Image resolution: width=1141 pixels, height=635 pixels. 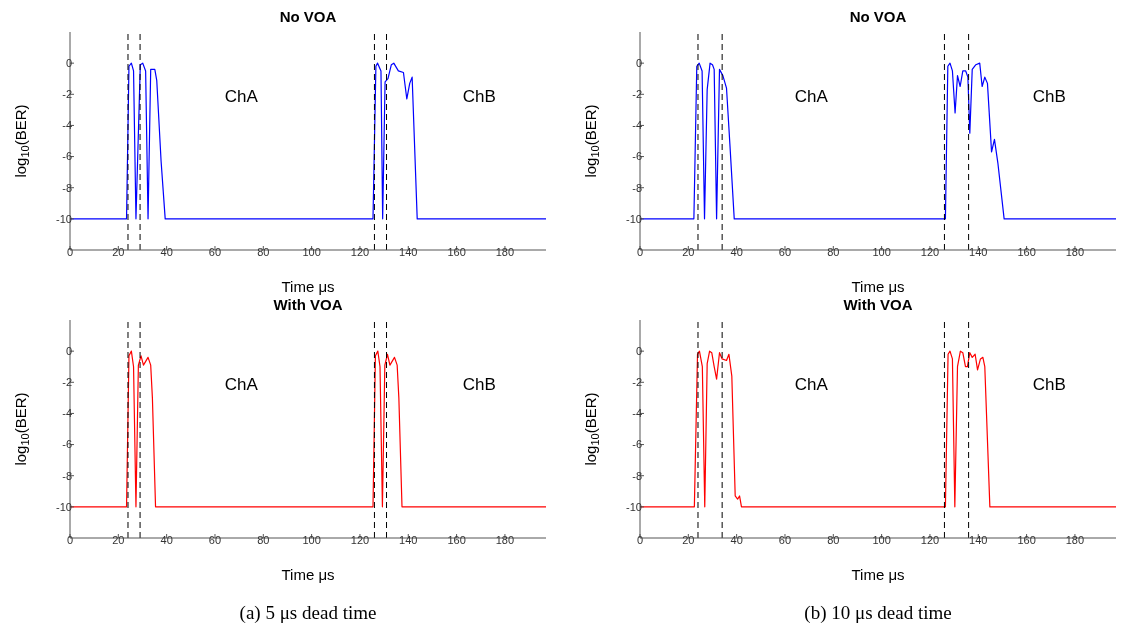 What do you see at coordinates (878, 613) in the screenshot?
I see `text: (b) 10 μs dead time` at bounding box center [878, 613].